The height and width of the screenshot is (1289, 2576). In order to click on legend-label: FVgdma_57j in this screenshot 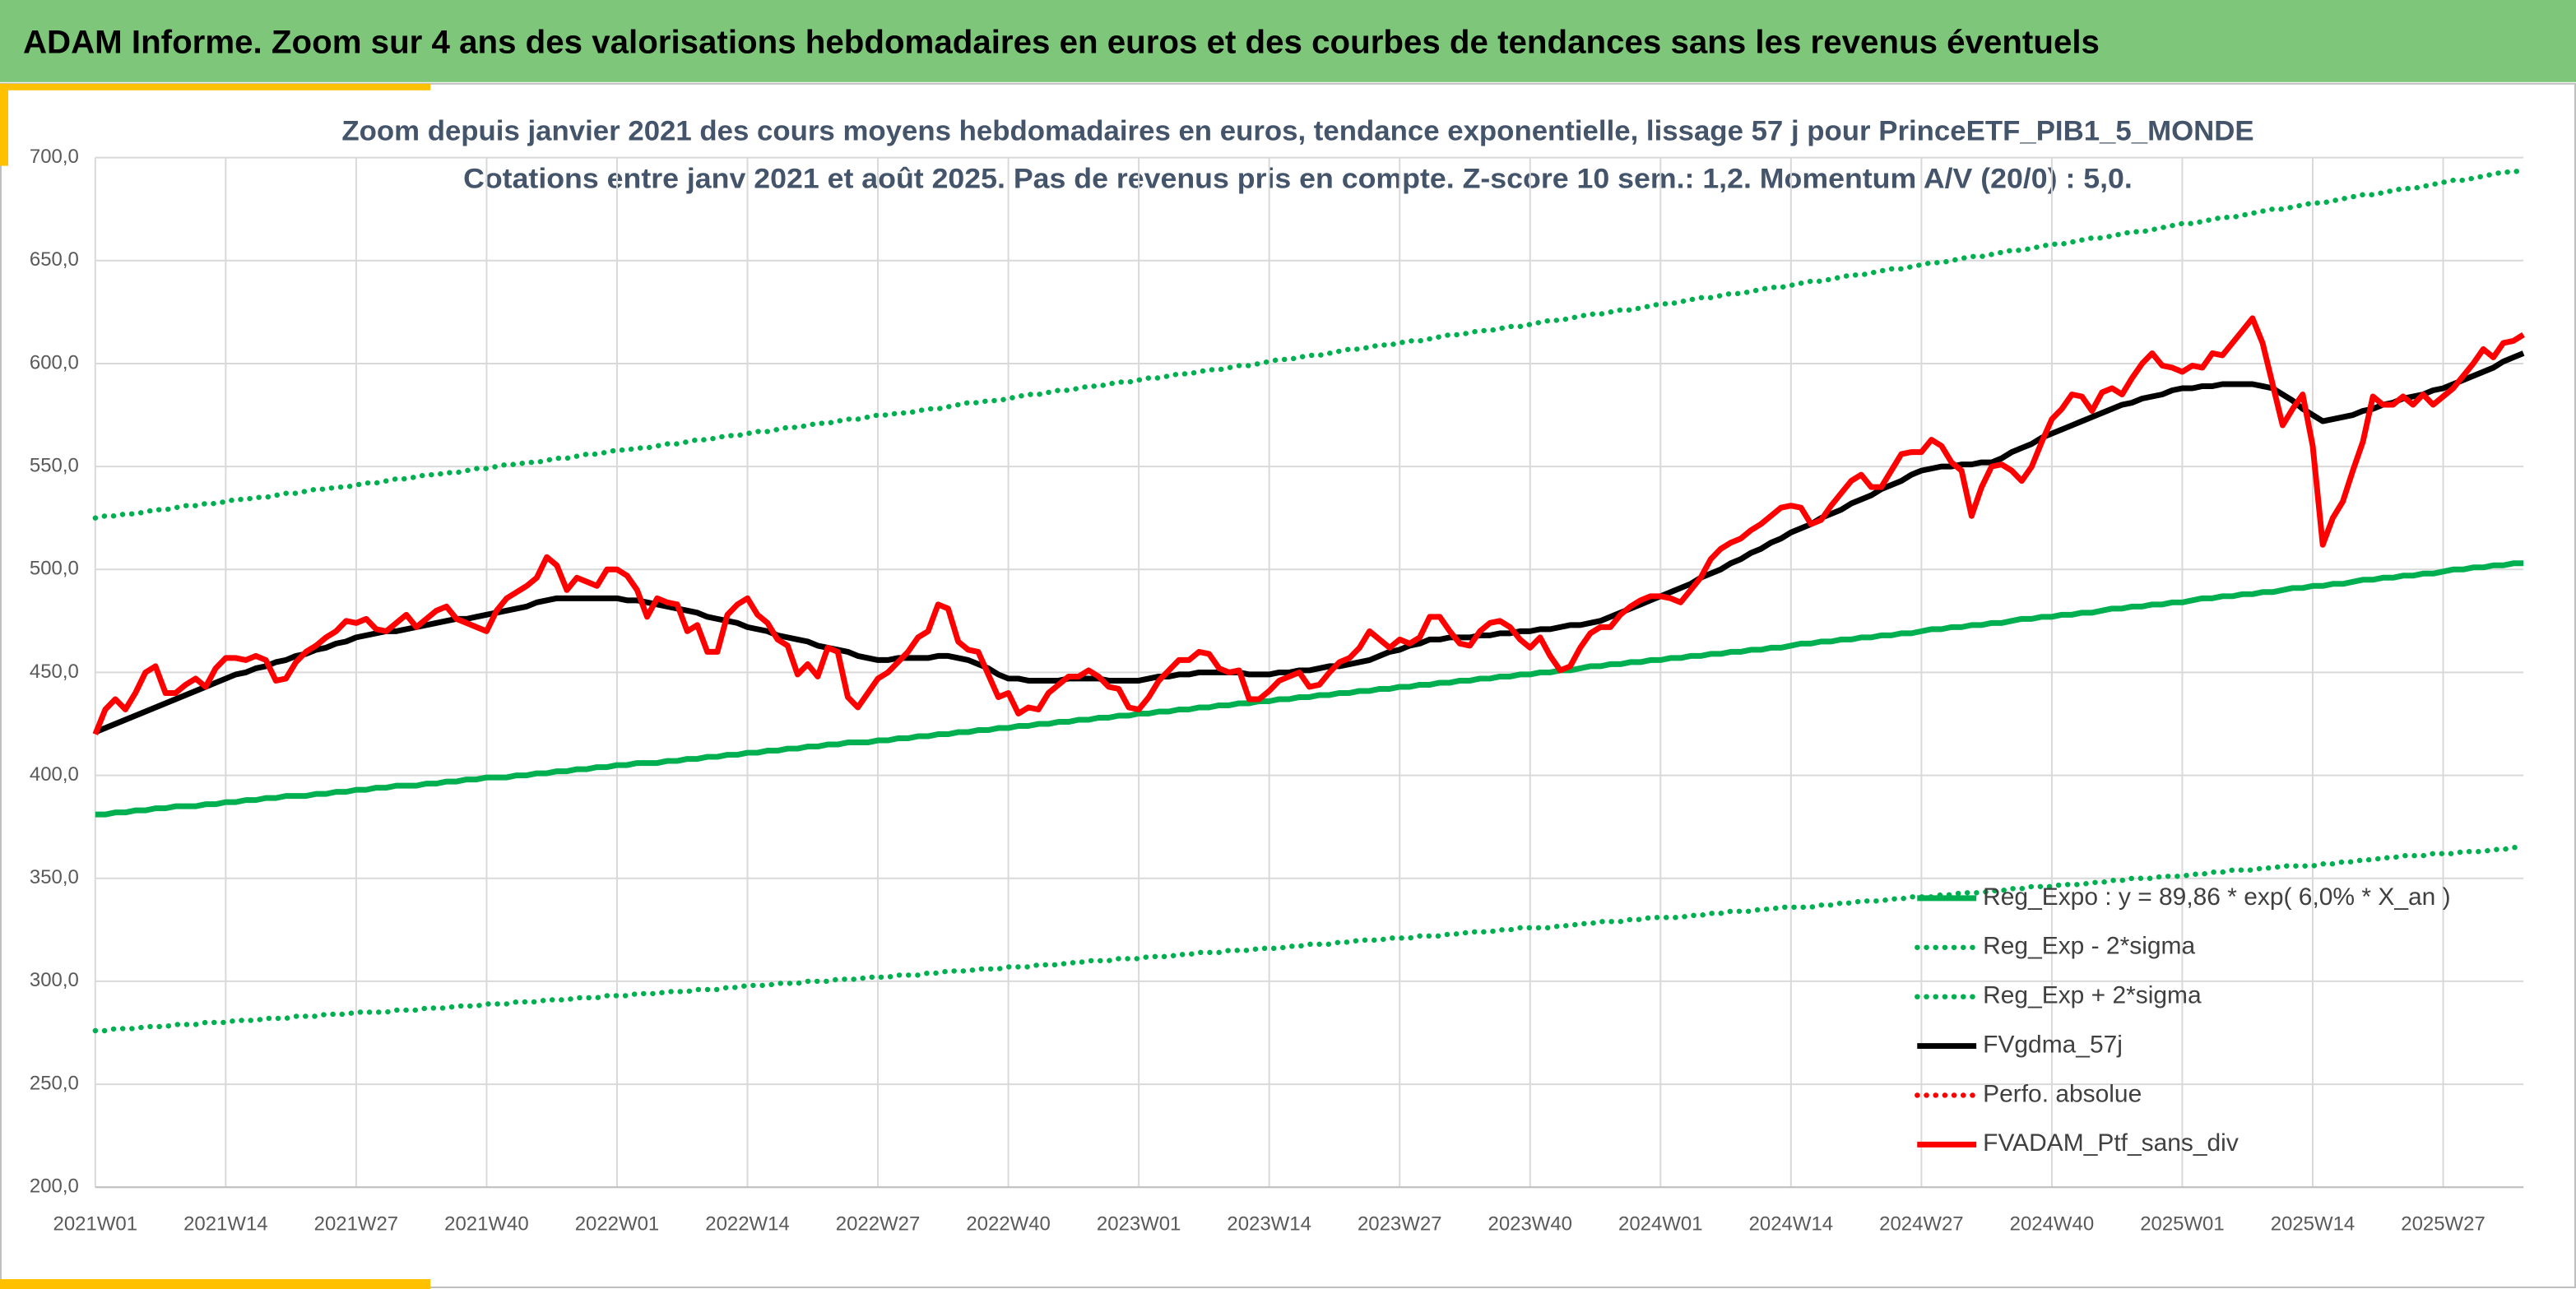, I will do `click(2053, 1044)`.